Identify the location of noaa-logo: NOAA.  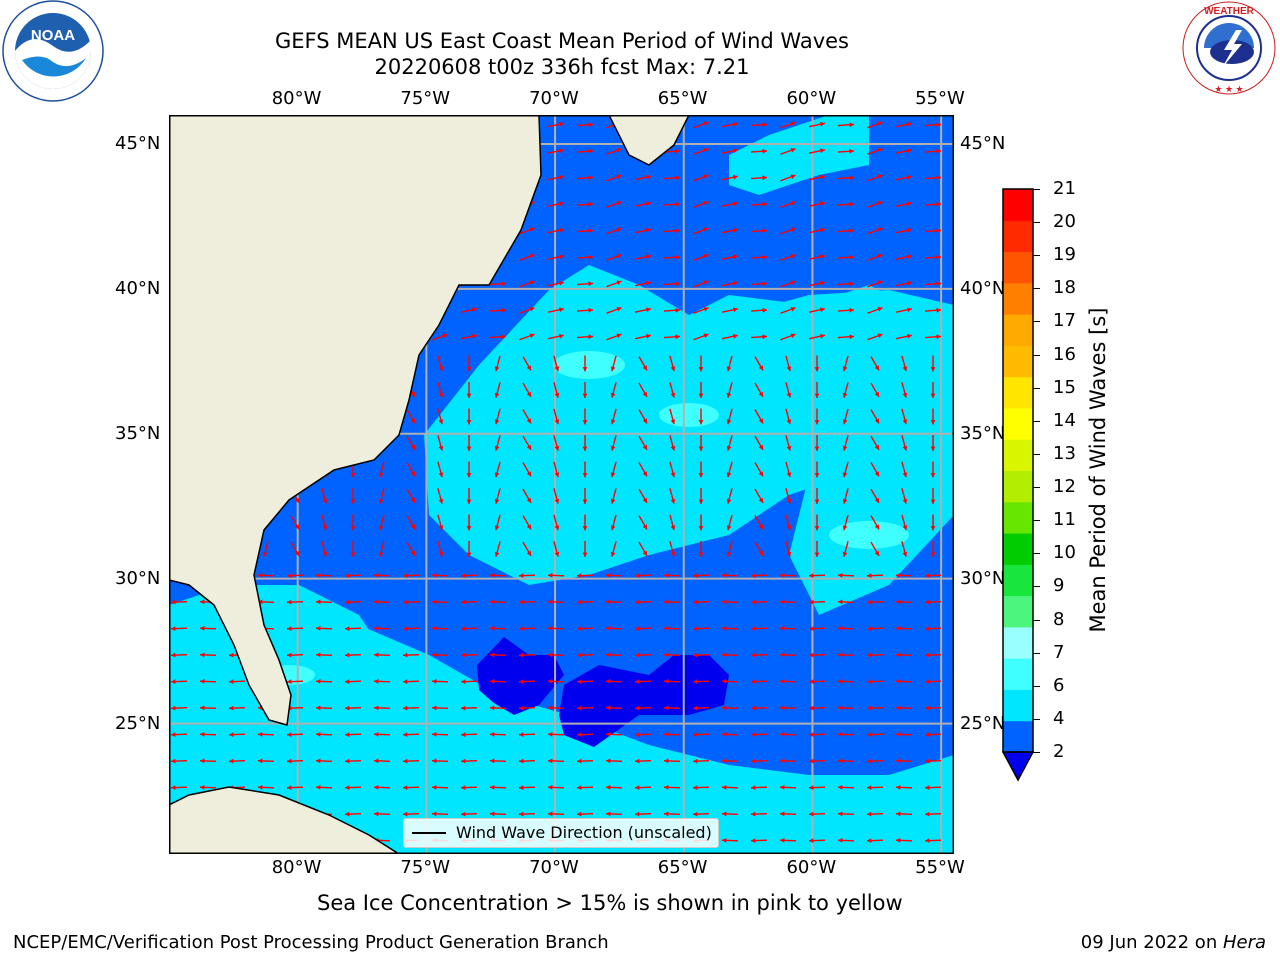
(53, 51).